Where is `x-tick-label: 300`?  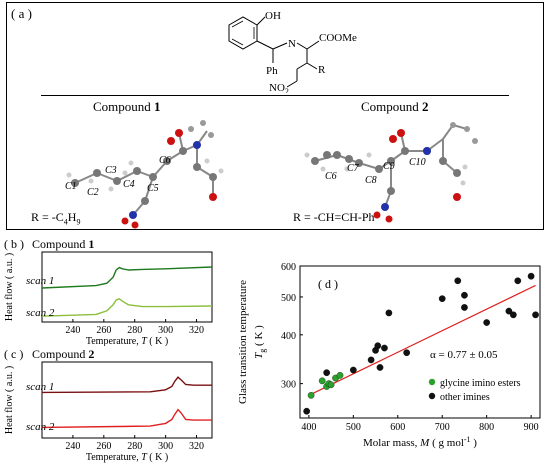 x-tick-label: 300 is located at coordinates (165, 446).